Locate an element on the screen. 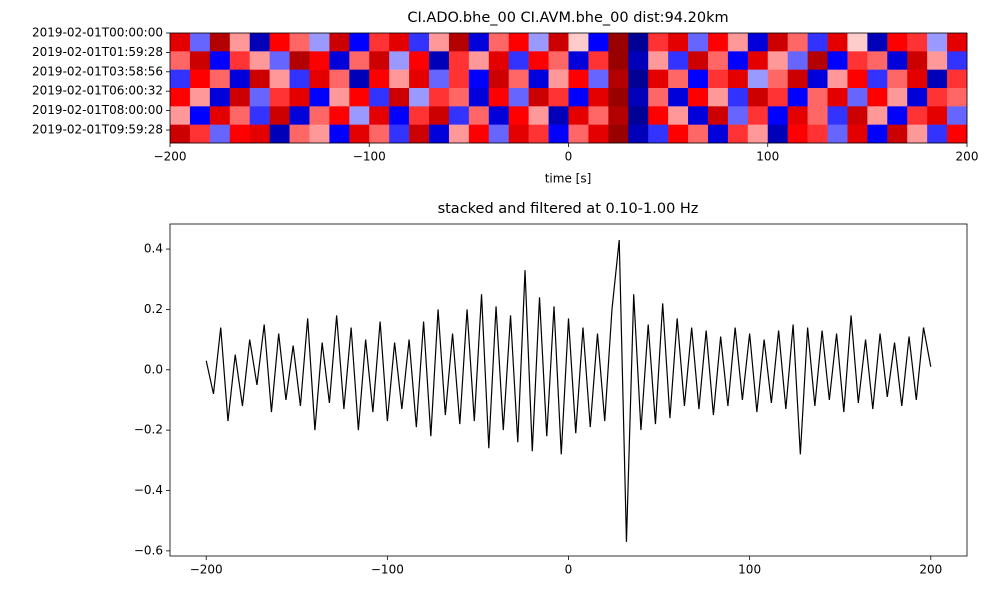 Image resolution: width=989 pixels, height=590 pixels. y-tick-label: 2019-02-01T06:00:32 is located at coordinates (97, 91).